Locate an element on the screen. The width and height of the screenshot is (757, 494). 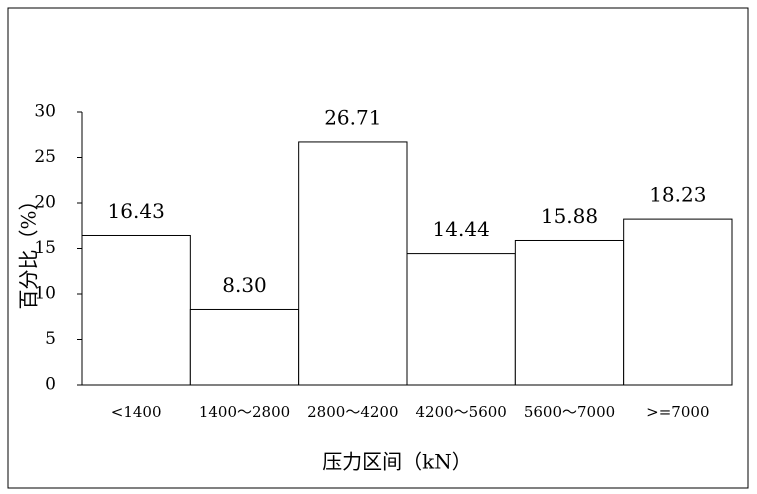
y-tick-label: 10 is located at coordinates (45, 294).